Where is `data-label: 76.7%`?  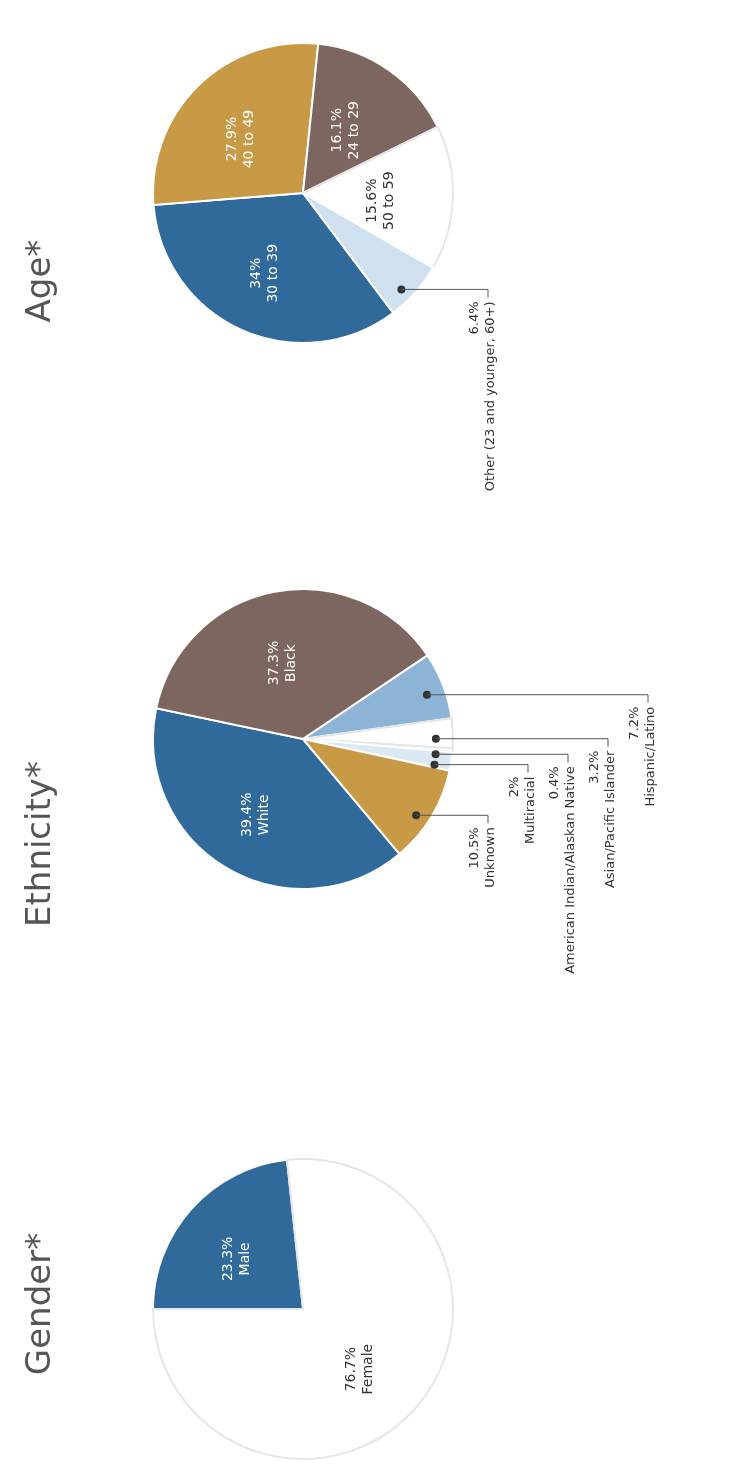 data-label: 76.7% is located at coordinates (350, 1369).